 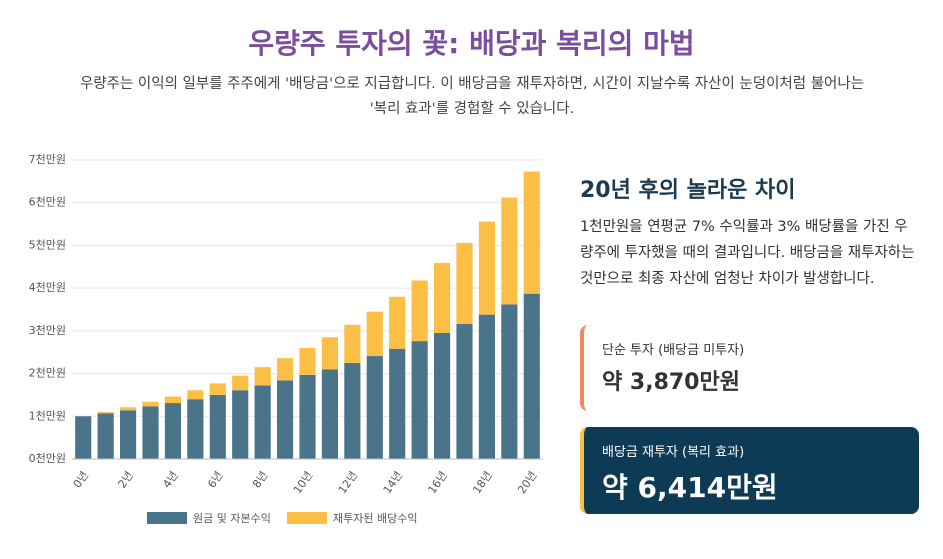 What do you see at coordinates (47, 415) in the screenshot?
I see `y-tick-label: 1천만원` at bounding box center [47, 415].